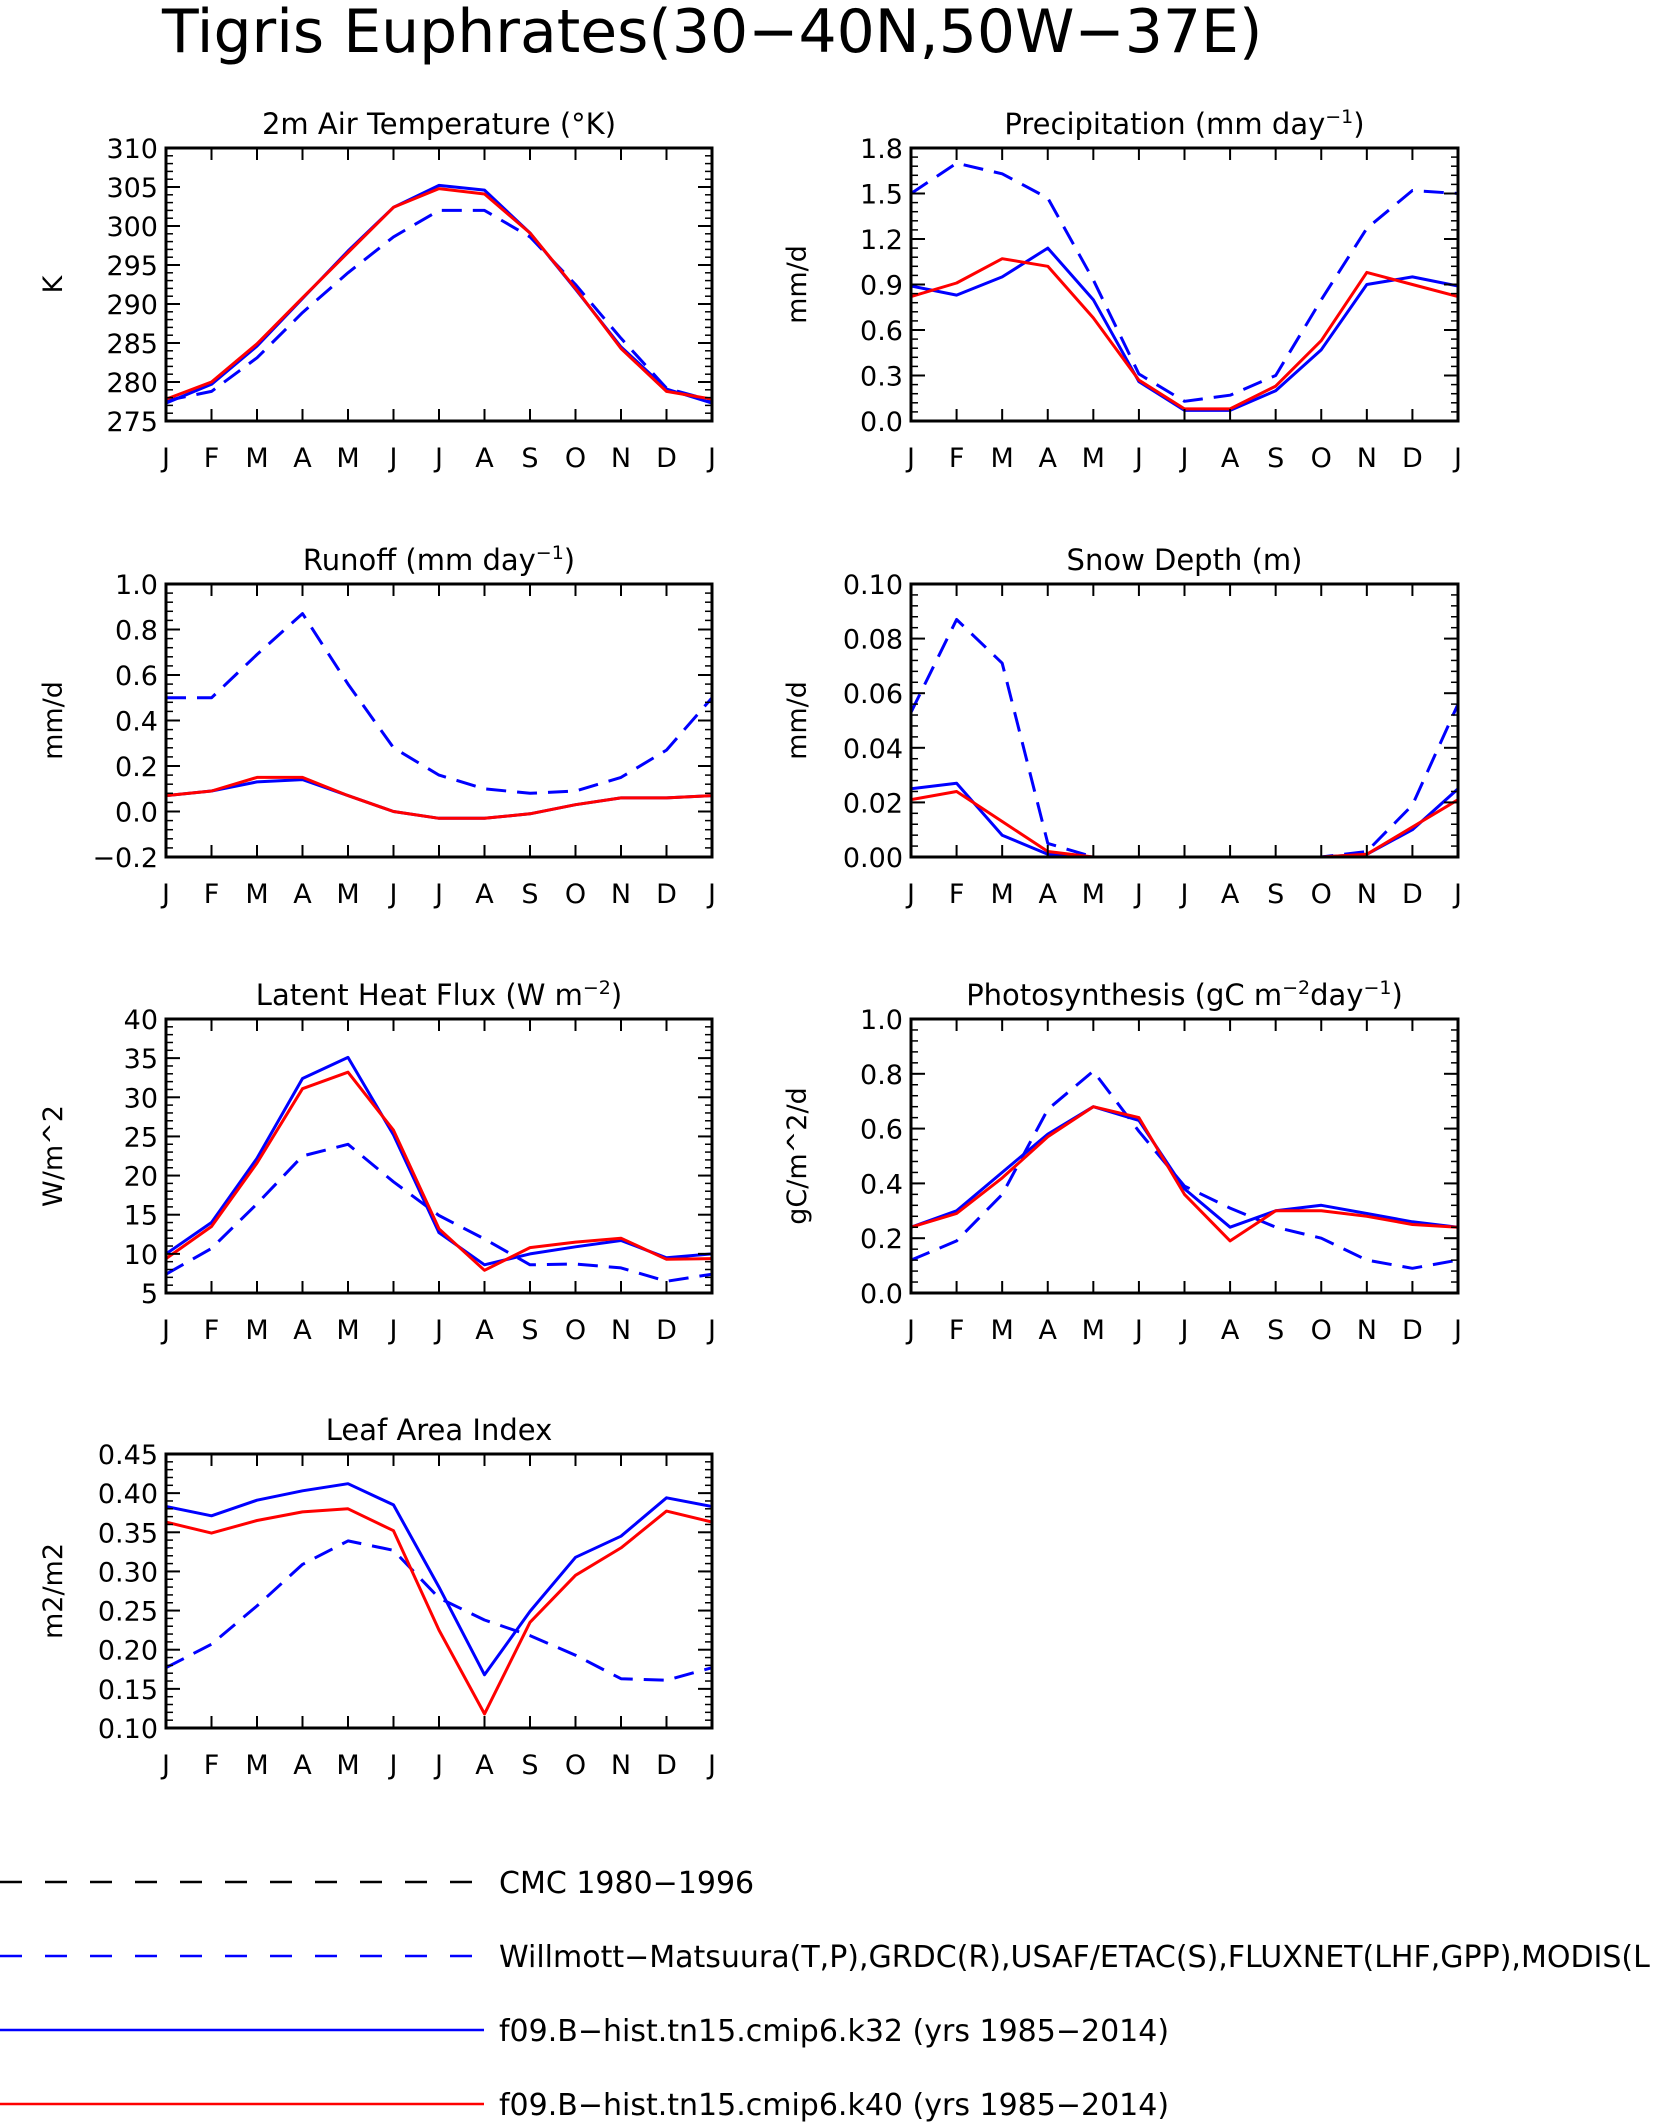  I want to click on y-tick-label: 295, so click(132, 266).